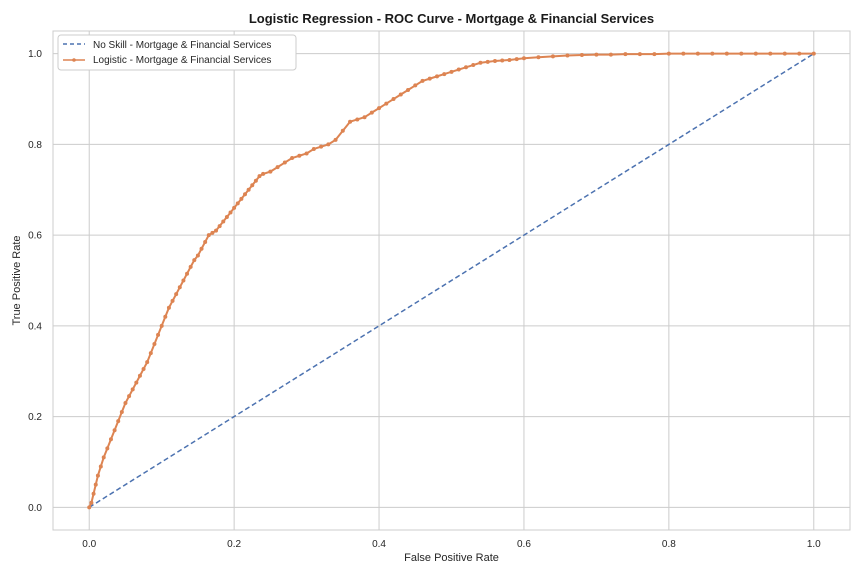 The image size is (864, 576). Describe the element at coordinates (17, 280) in the screenshot. I see `y-axis-label: True Positive Rate` at that location.